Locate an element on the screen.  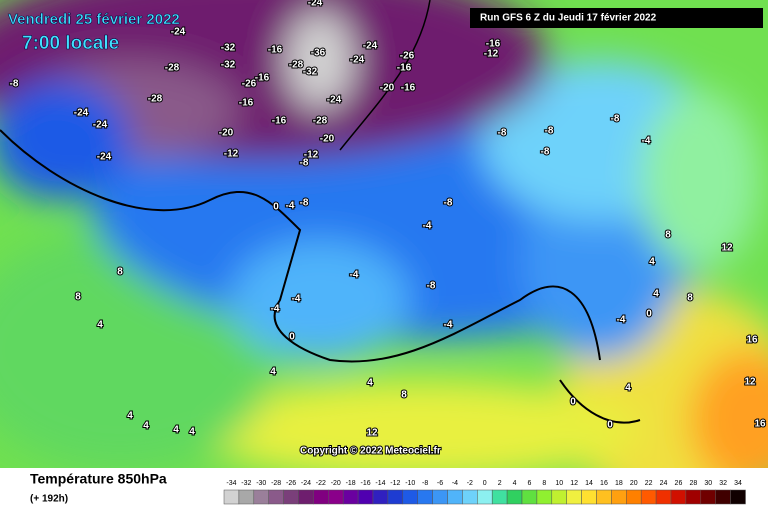
colorbar-tick-label: -26 is located at coordinates (291, 483).